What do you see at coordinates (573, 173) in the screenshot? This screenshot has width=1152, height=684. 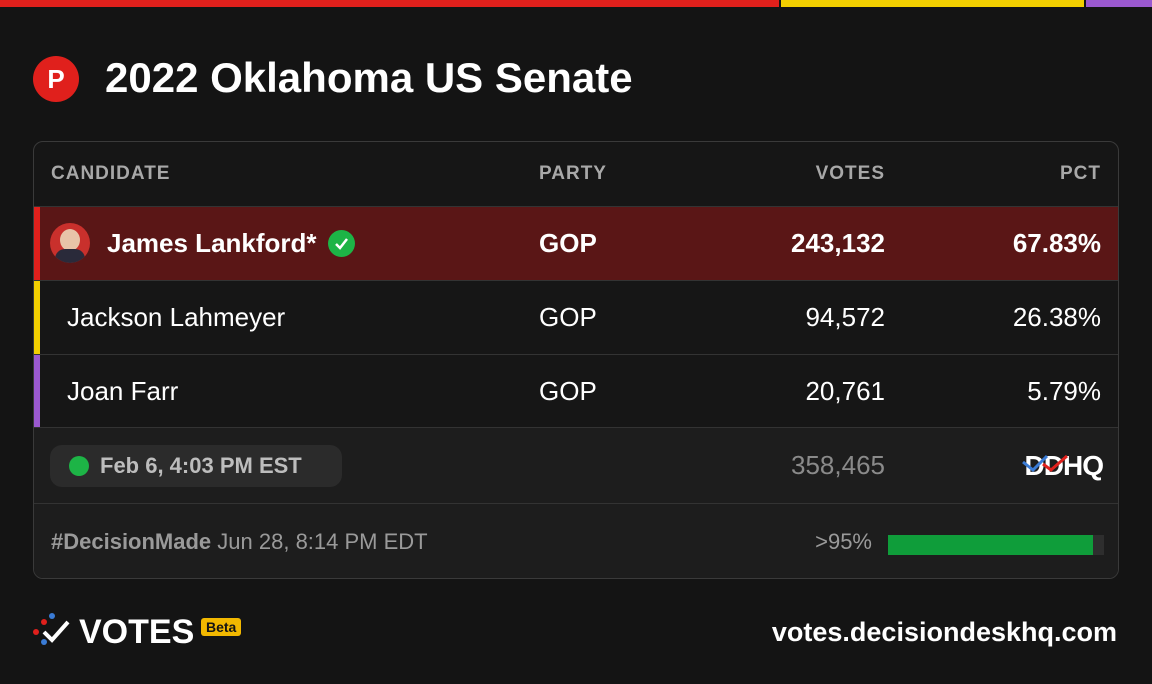 I see `column-header: PARTY` at bounding box center [573, 173].